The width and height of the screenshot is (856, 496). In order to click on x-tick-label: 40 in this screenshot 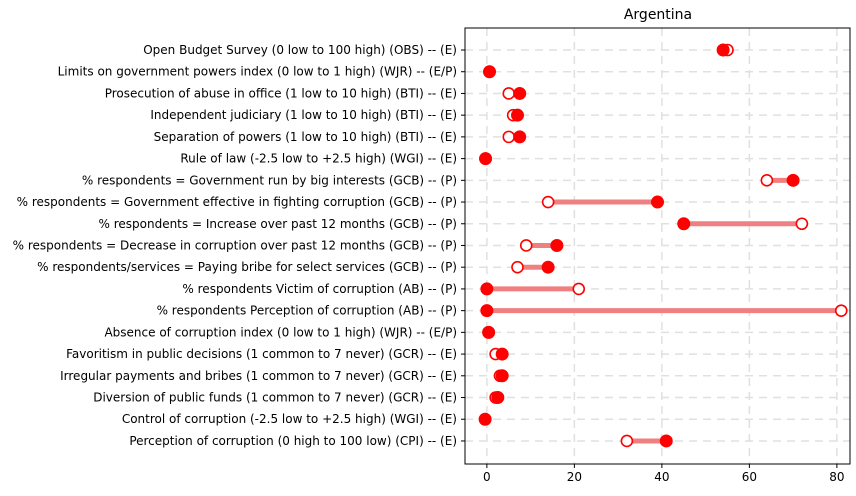, I will do `click(661, 477)`.